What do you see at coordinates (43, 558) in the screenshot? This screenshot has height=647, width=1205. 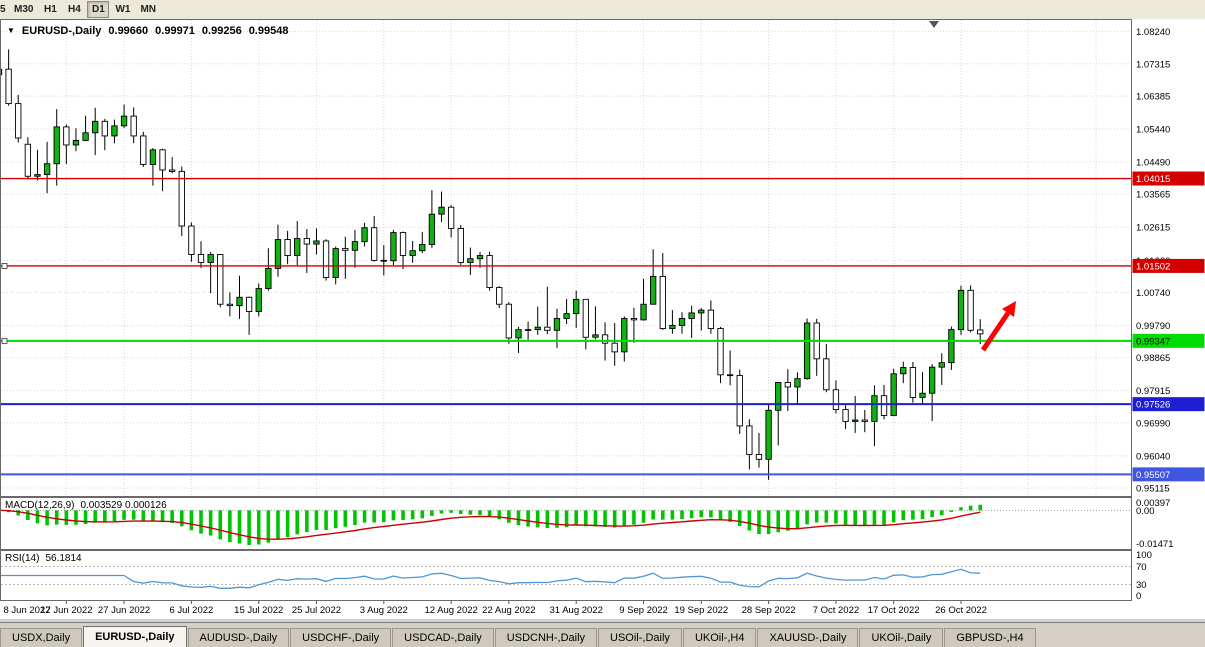 I see `rsi-label: RSI(14) 56.1814` at bounding box center [43, 558].